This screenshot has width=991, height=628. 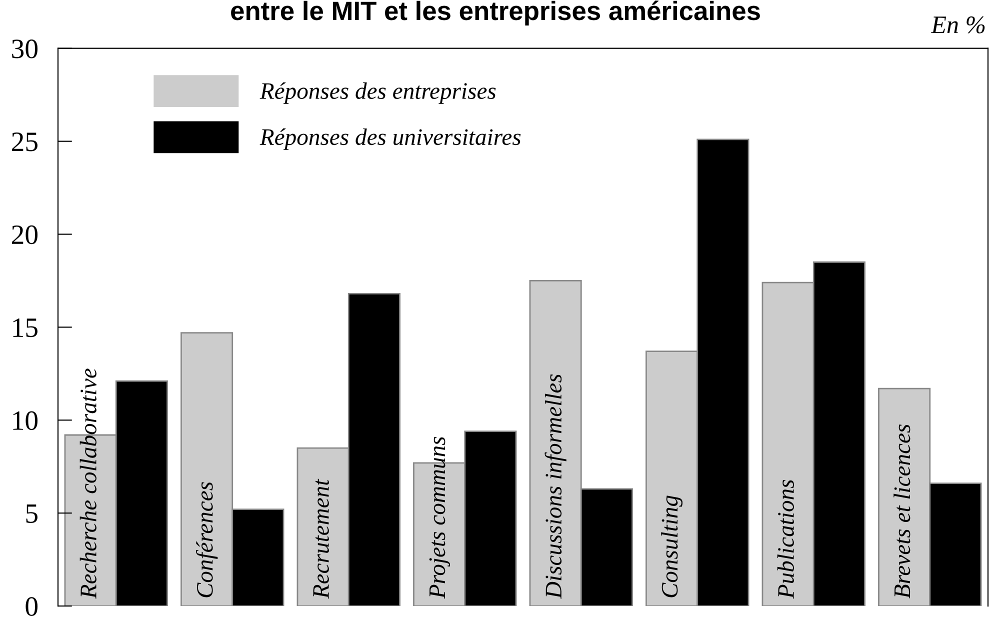 I want to click on x-tick-label: Recrutement, so click(x=321, y=538).